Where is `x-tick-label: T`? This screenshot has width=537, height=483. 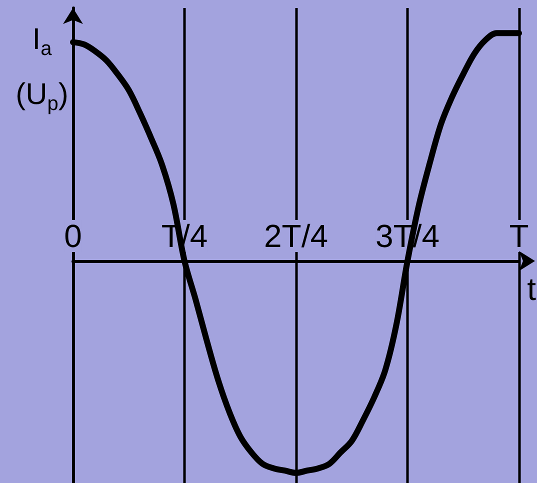
x-tick-label: T is located at coordinates (519, 236).